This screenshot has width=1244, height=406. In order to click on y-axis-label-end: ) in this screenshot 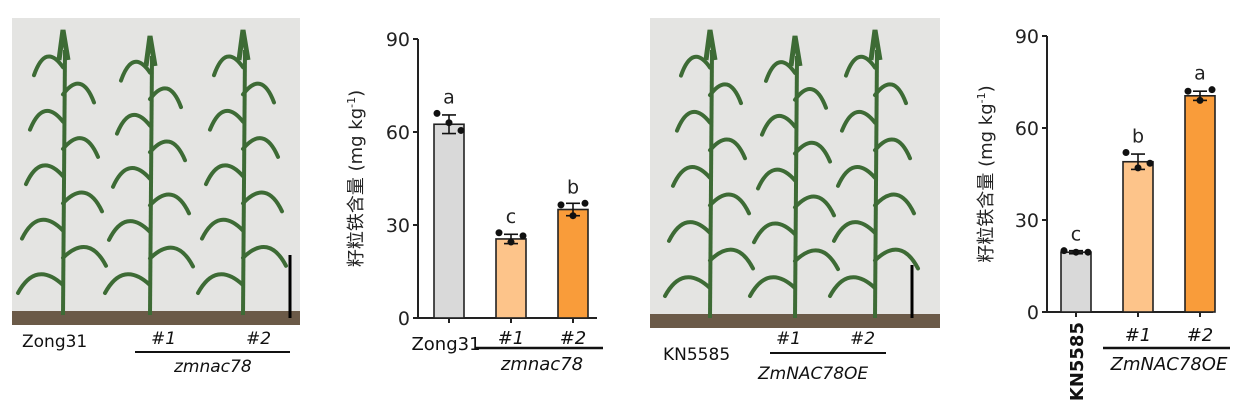, I will do `click(986, 88)`.